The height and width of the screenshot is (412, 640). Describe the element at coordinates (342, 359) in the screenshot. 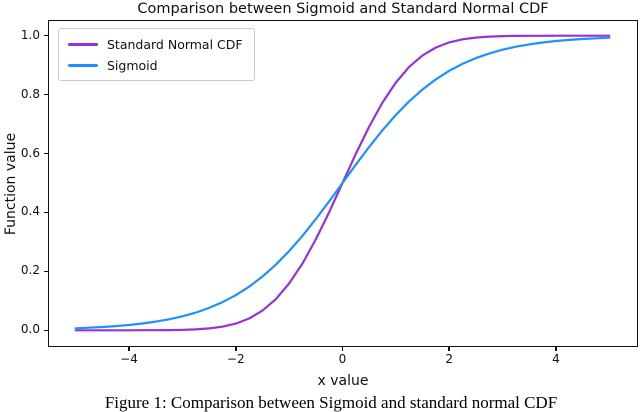

I see `x-tick-label: 0` at that location.